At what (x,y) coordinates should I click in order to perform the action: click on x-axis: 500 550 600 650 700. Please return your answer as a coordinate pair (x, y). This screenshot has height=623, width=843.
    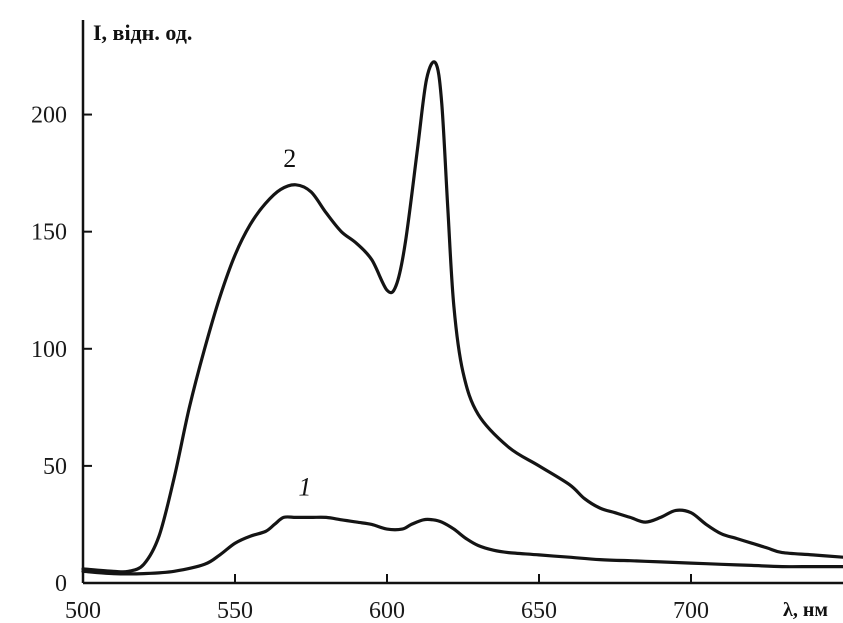
    Looking at the image, I should click on (387, 598).